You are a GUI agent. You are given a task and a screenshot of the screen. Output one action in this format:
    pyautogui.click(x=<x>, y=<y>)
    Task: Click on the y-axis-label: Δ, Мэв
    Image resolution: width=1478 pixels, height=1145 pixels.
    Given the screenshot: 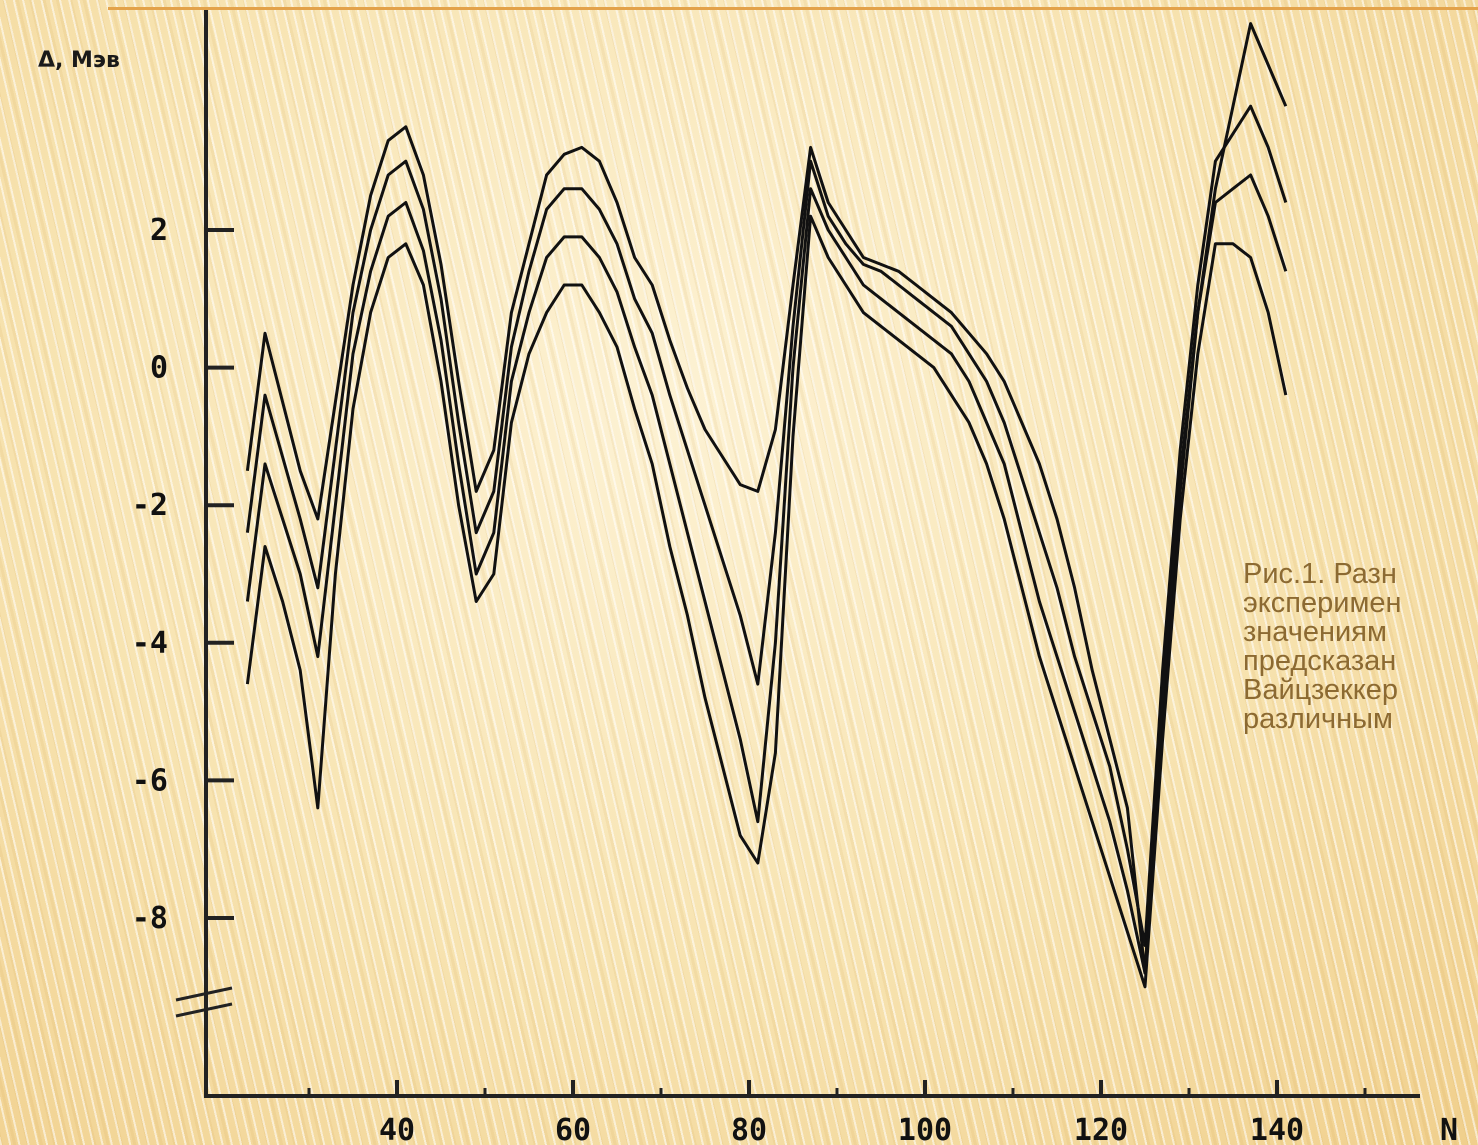 What is the action you would take?
    pyautogui.click(x=79, y=60)
    